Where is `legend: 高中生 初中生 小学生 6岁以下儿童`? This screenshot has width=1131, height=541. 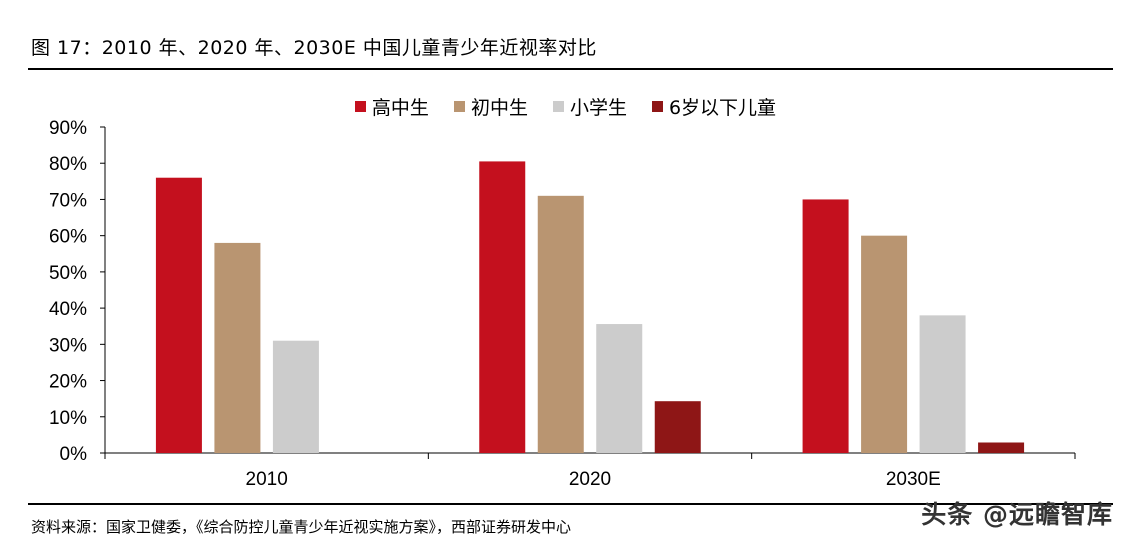
legend: 高中生 初中生 小学生 6岁以下儿童 is located at coordinates (565, 106).